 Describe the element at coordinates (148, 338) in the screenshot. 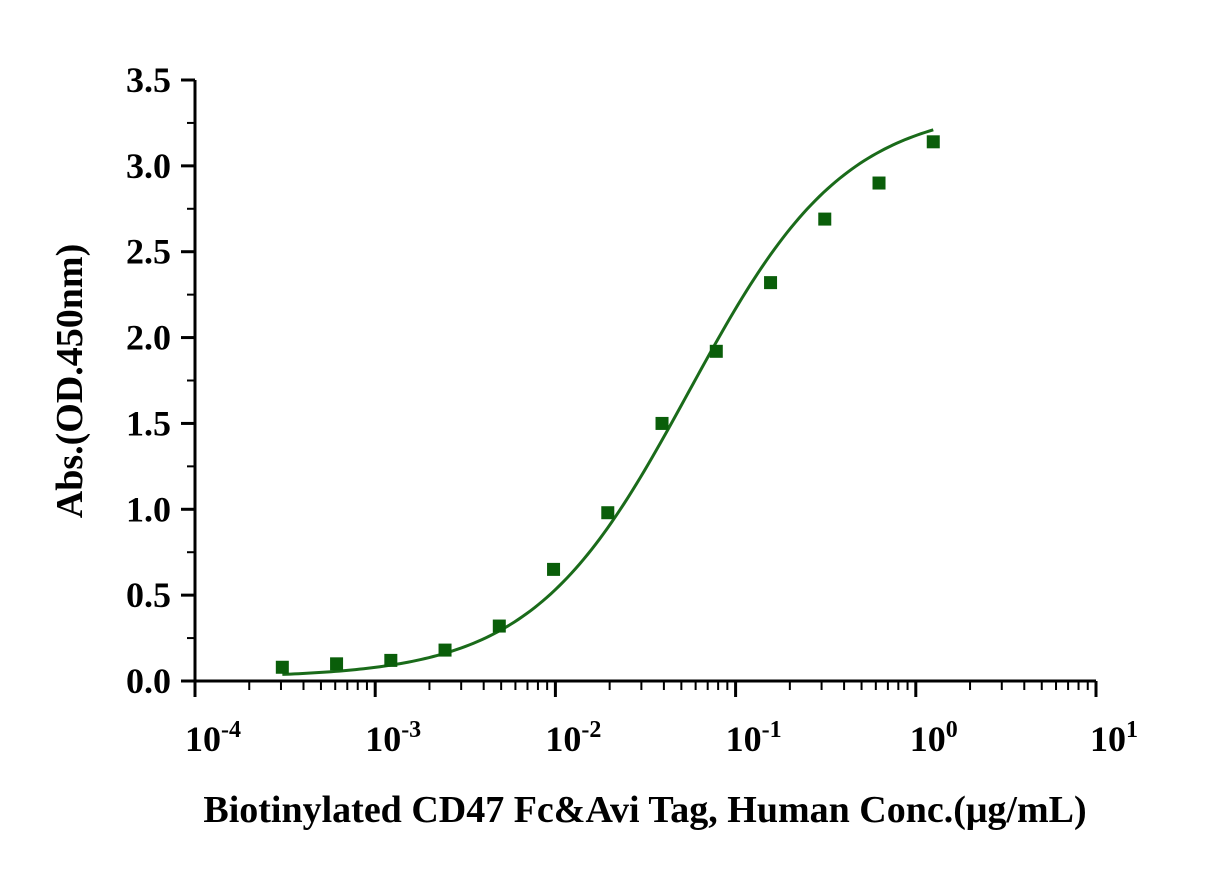

I see `y-tick-label: 2.0` at that location.